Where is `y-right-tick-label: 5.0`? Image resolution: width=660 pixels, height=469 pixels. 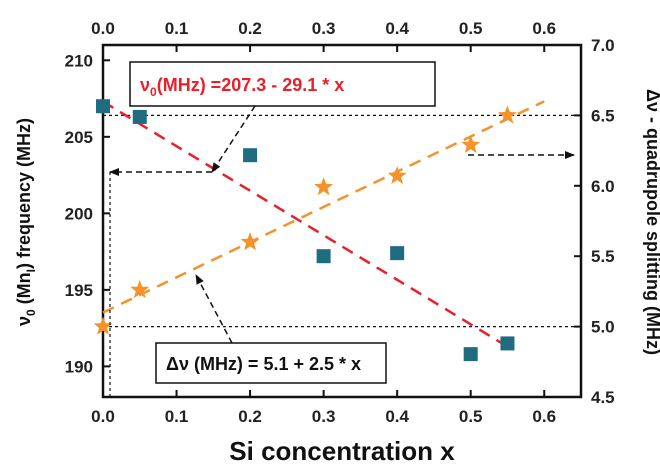
y-right-tick-label: 5.0 is located at coordinates (603, 327).